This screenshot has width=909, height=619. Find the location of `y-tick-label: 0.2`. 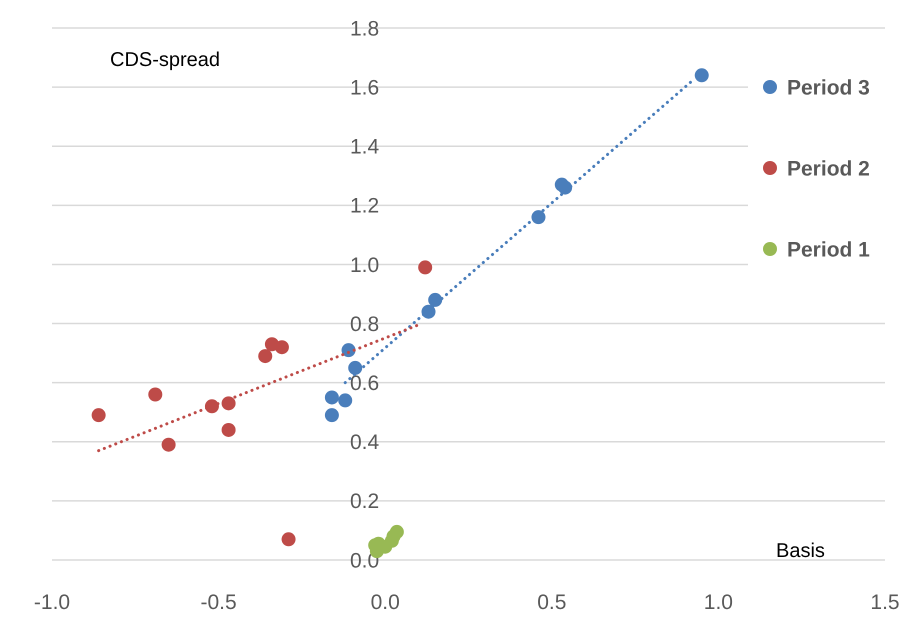

y-tick-label: 0.2 is located at coordinates (365, 502).